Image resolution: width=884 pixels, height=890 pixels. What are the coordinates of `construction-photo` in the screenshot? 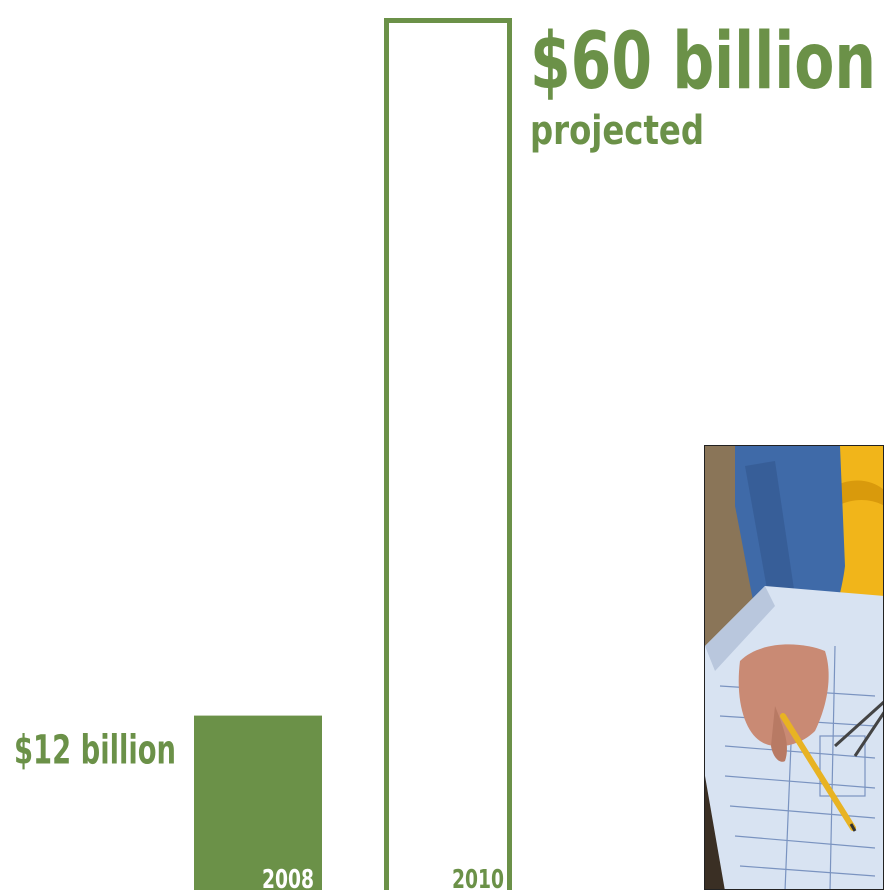 It's located at (794, 667).